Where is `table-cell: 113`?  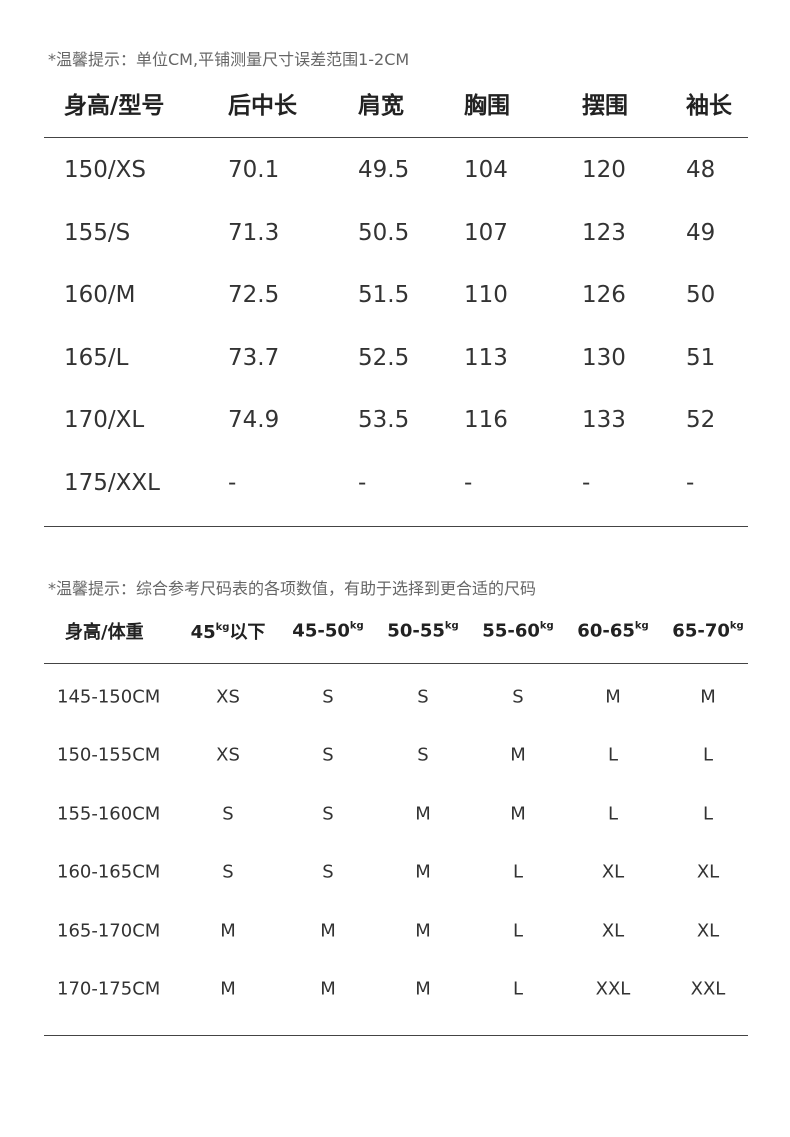 table-cell: 113 is located at coordinates (486, 358).